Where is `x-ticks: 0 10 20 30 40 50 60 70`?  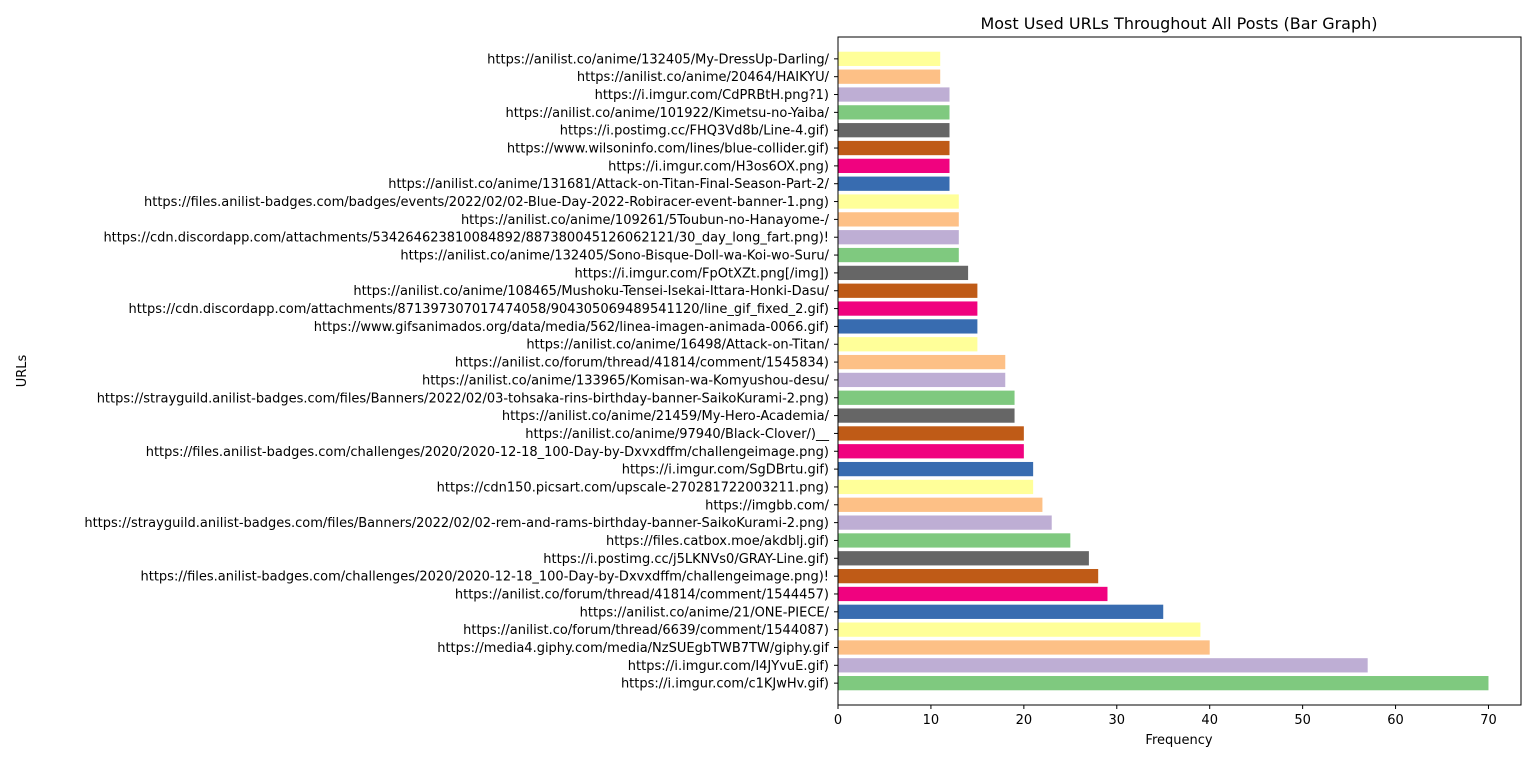 x-ticks: 0 10 20 30 40 50 60 70 is located at coordinates (1165, 716).